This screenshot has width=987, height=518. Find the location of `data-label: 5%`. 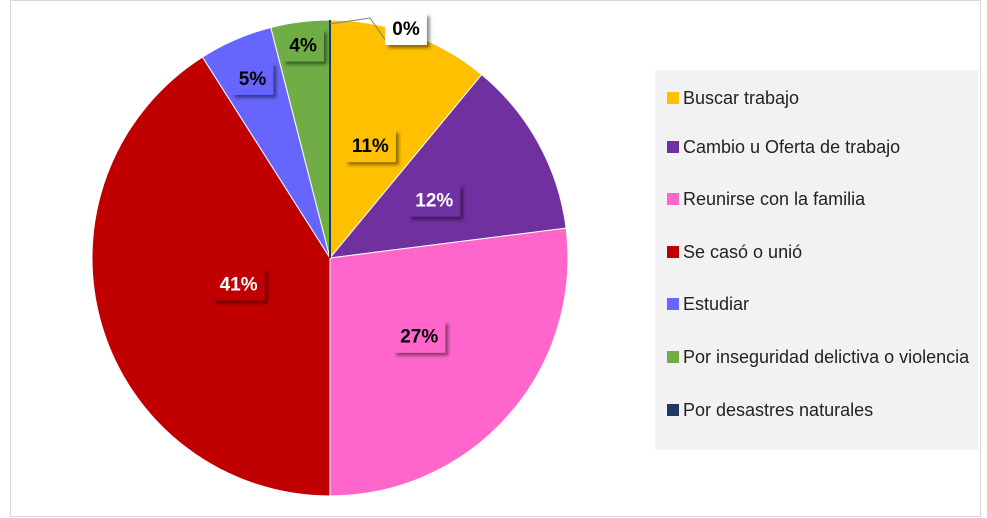

data-label: 5% is located at coordinates (252, 78).